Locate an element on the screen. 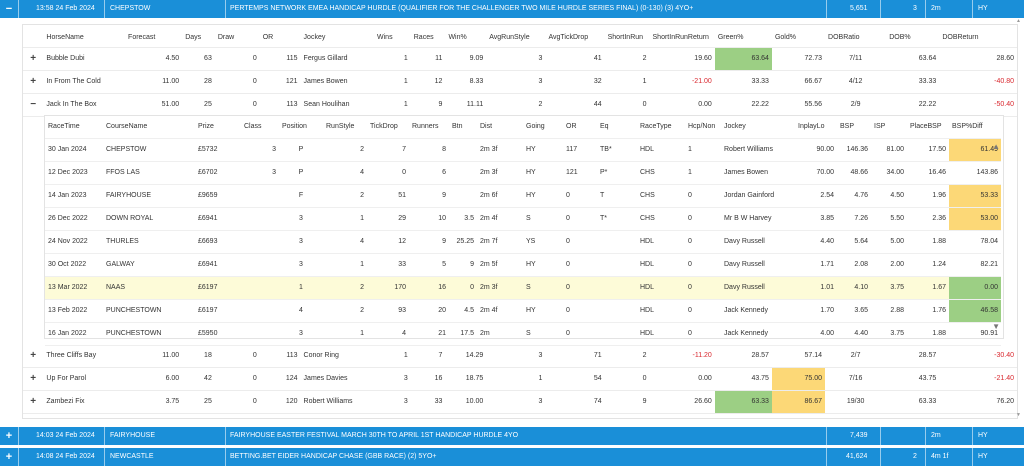 The height and width of the screenshot is (467, 1024). col-header: Draw is located at coordinates (237, 38).